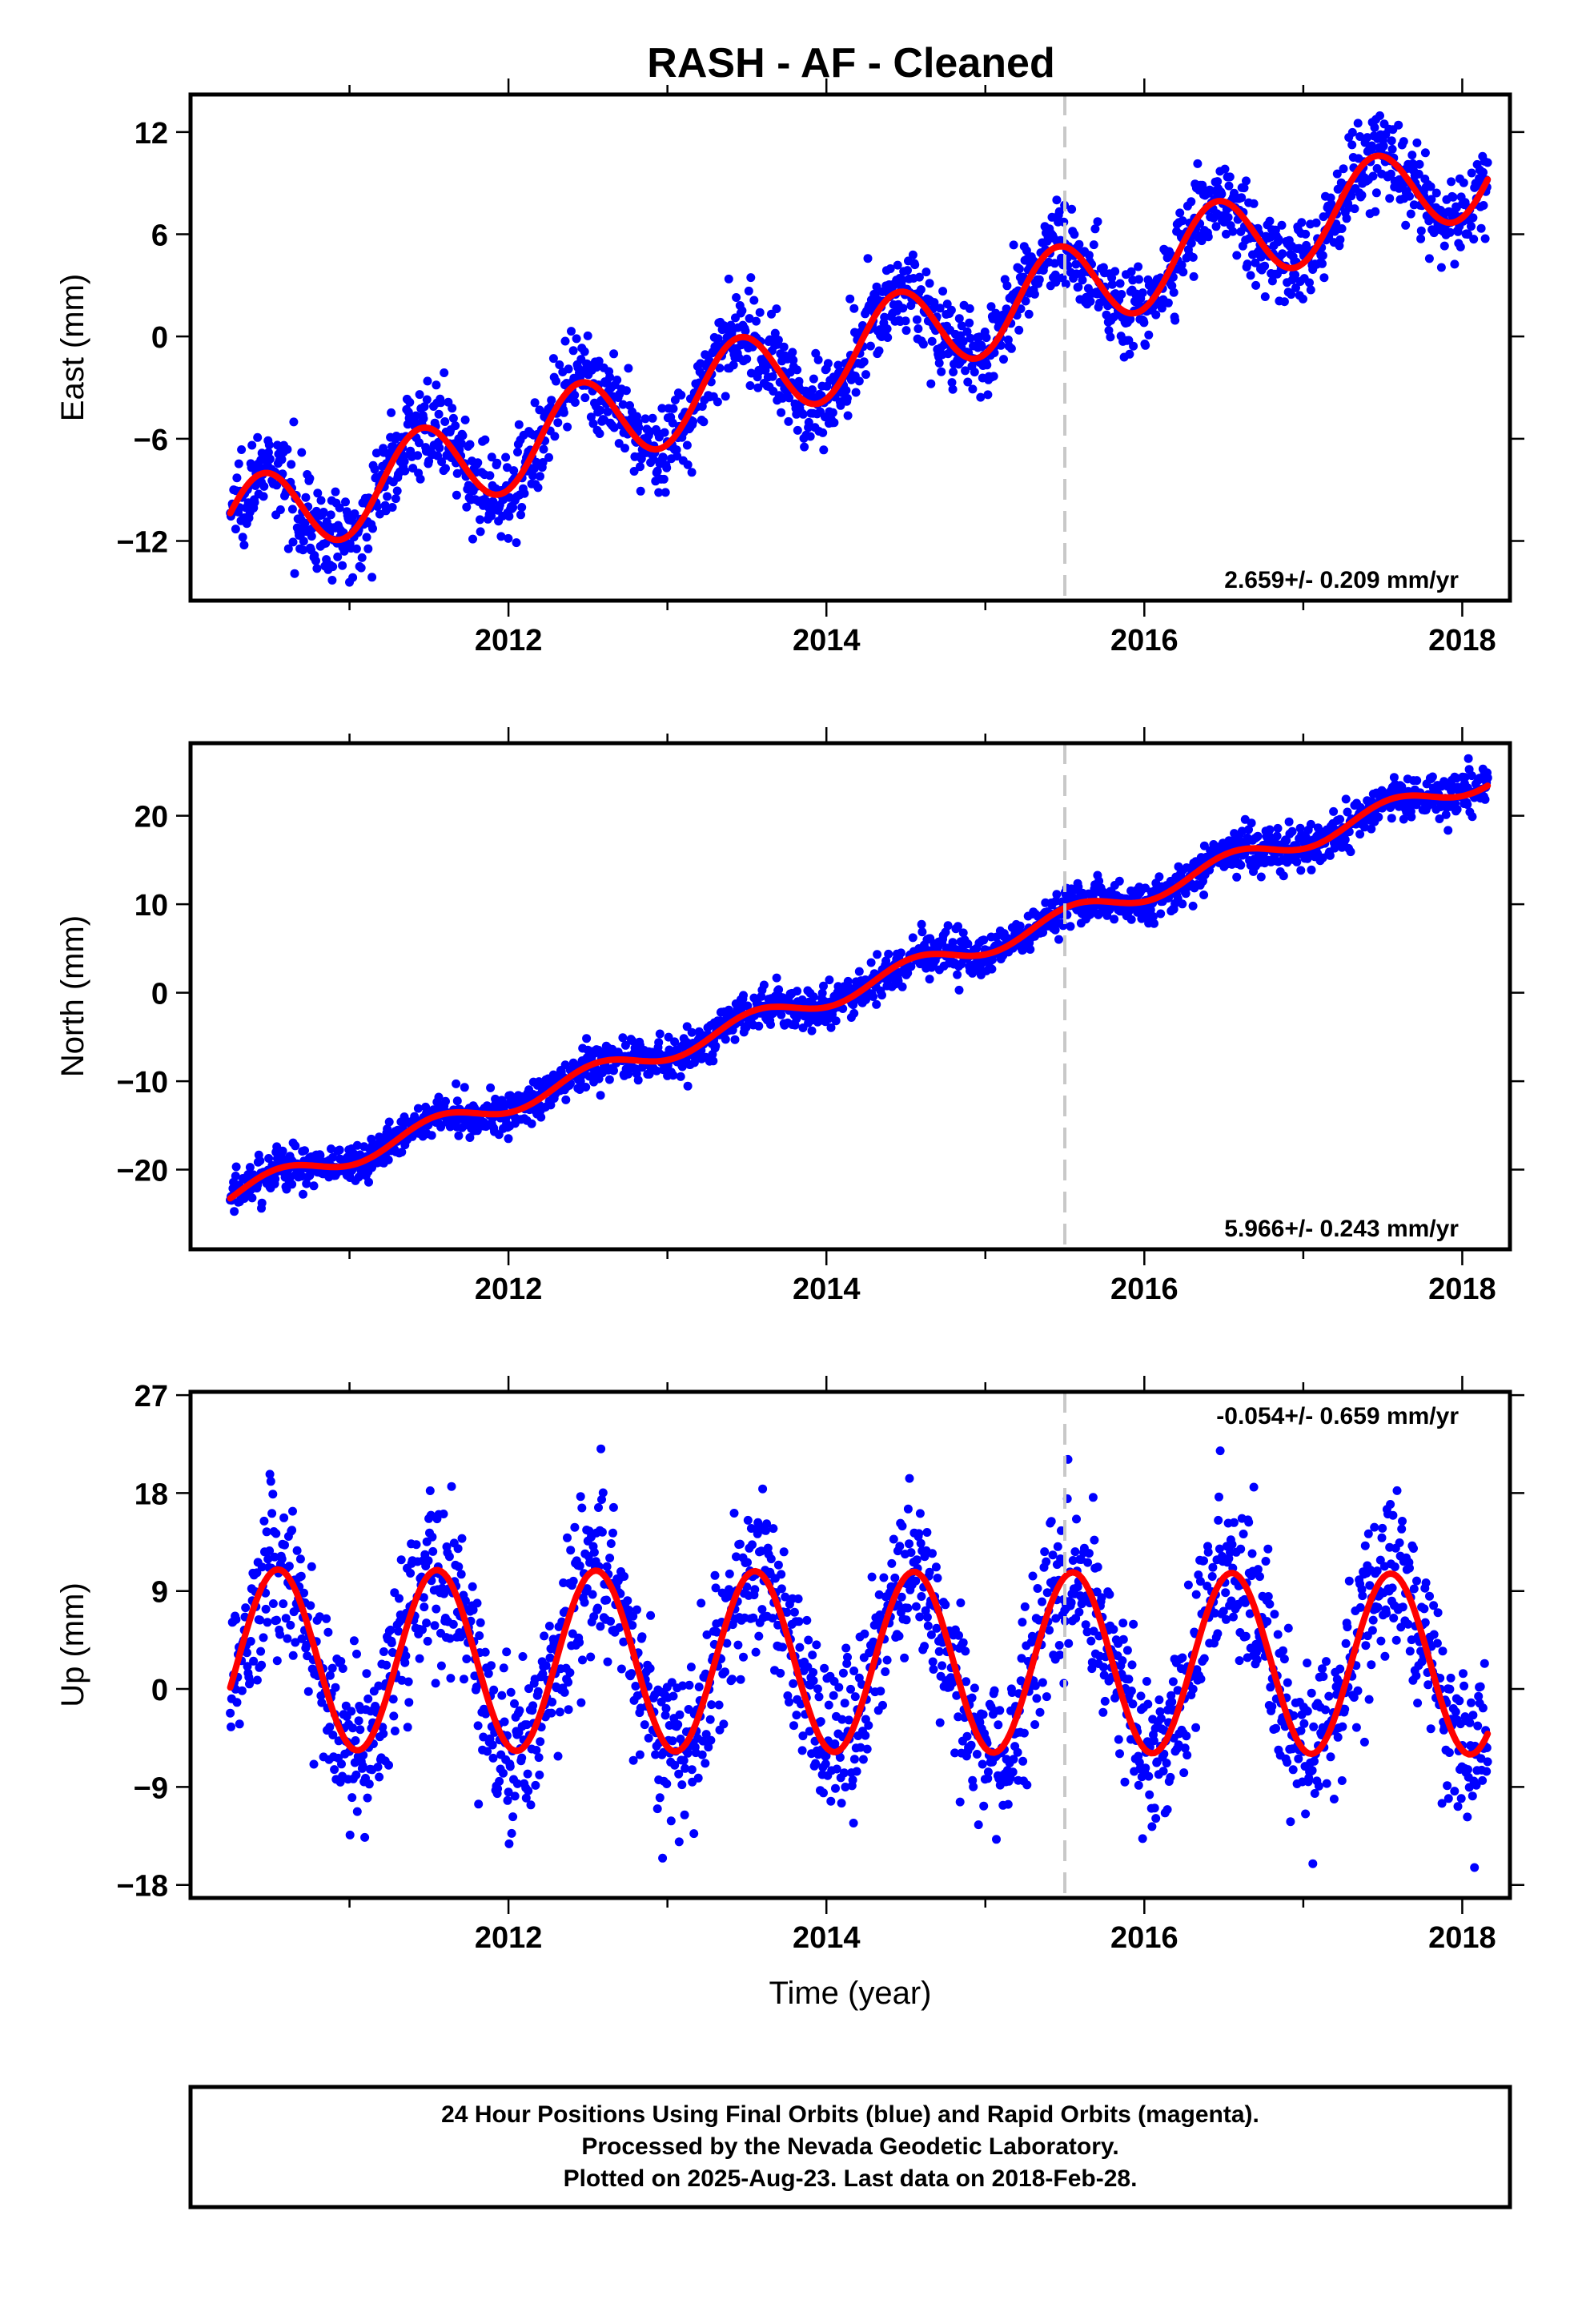 Image resolution: width=1582 pixels, height=2324 pixels. What do you see at coordinates (1341, 580) in the screenshot?
I see `velocity-annotation: 2.659+/- 0.209 mm/yr` at bounding box center [1341, 580].